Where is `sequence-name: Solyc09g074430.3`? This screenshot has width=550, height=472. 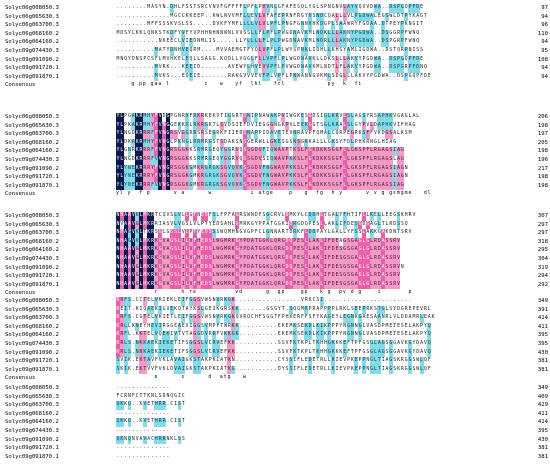
sequence-name: Solyc09g074430.3 is located at coordinates (32, 259).